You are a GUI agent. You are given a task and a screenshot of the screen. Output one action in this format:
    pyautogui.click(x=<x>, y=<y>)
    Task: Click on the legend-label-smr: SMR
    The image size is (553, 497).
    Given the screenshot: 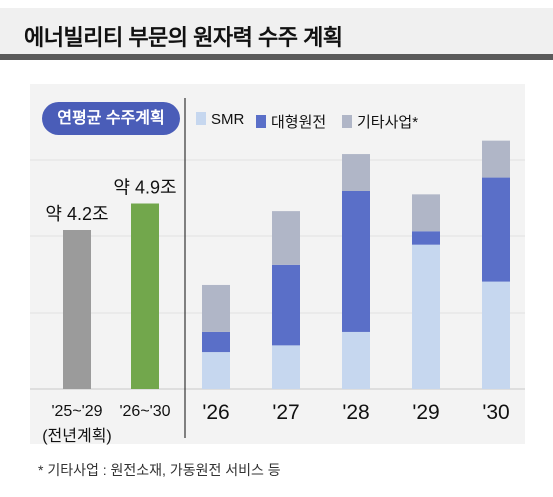 What is the action you would take?
    pyautogui.click(x=228, y=119)
    